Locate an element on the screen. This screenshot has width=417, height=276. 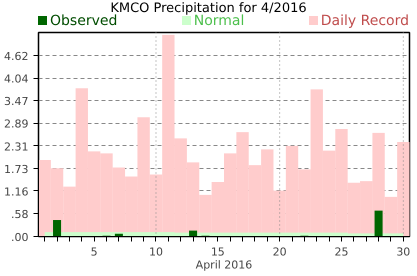
legend-label: Observed is located at coordinates (83, 21).